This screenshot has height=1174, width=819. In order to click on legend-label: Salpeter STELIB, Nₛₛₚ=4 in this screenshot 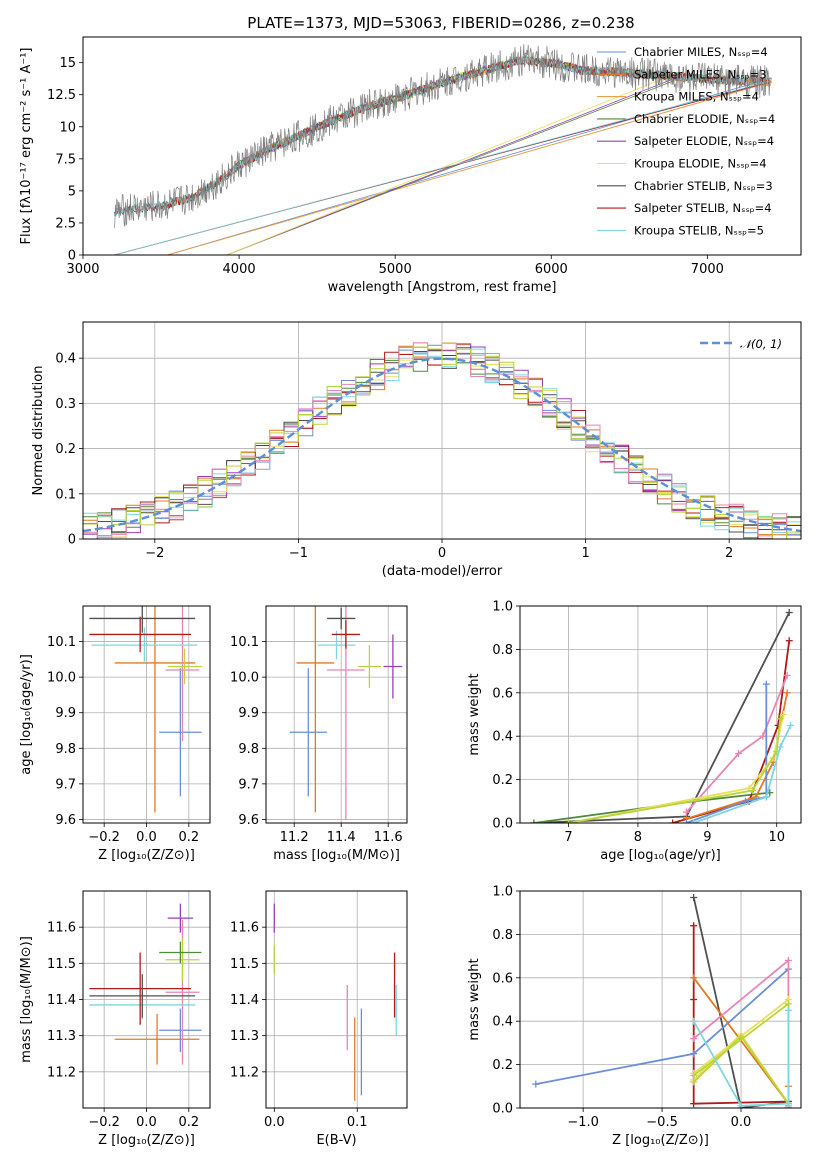, I will do `click(703, 208)`.